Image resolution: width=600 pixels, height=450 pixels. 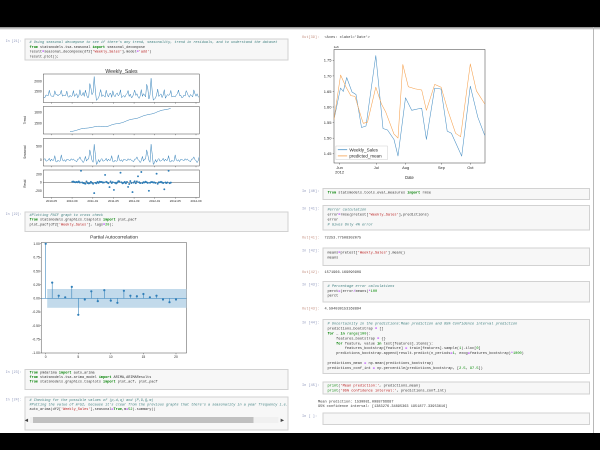 What do you see at coordinates (195, 201) in the screenshot?
I see `svg-text: 2012-09` at bounding box center [195, 201].